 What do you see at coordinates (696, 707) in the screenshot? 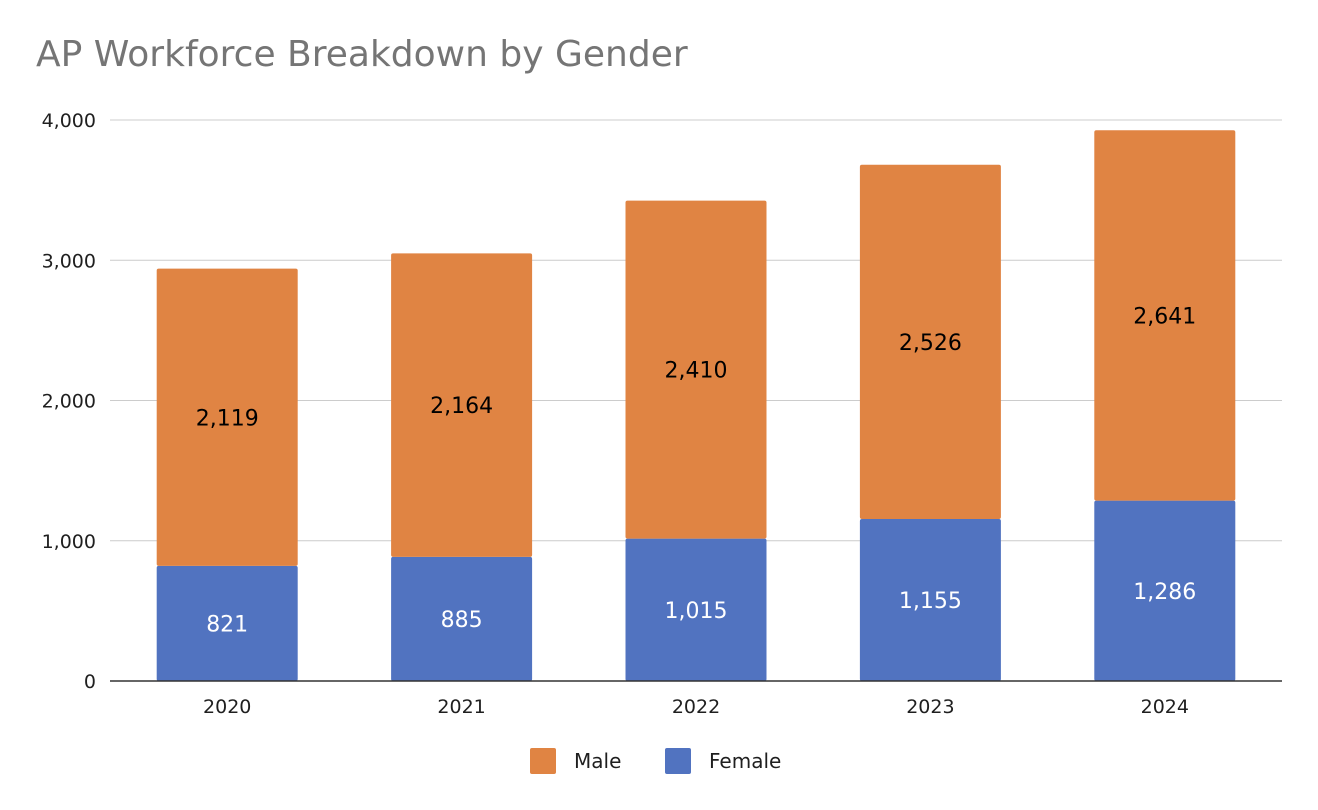
I see `x-tick-label: 2022` at bounding box center [696, 707].